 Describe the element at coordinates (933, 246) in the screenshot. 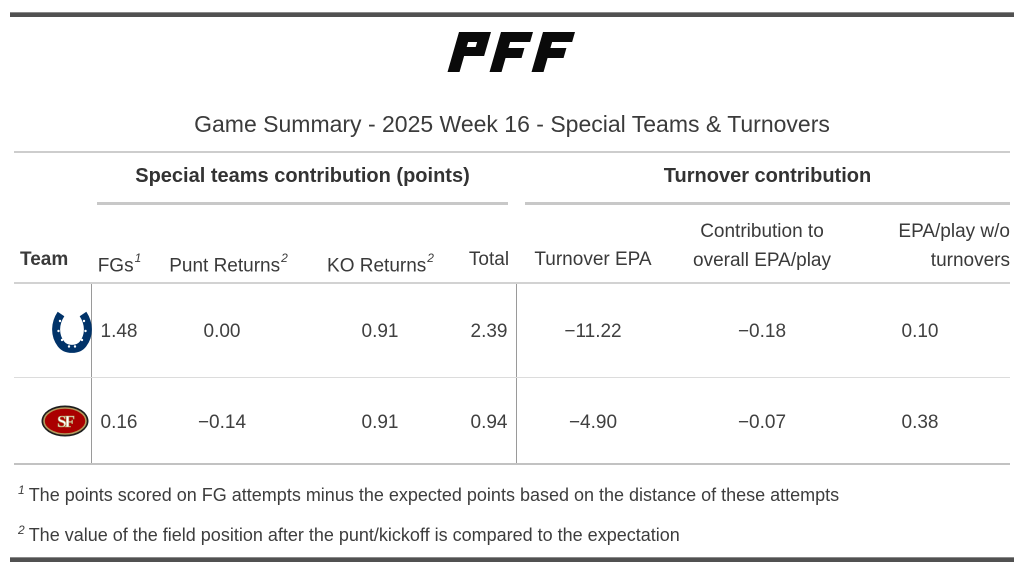

I see `col-header-epa-wo-turnovers: EPA/play w/o turnovers` at that location.